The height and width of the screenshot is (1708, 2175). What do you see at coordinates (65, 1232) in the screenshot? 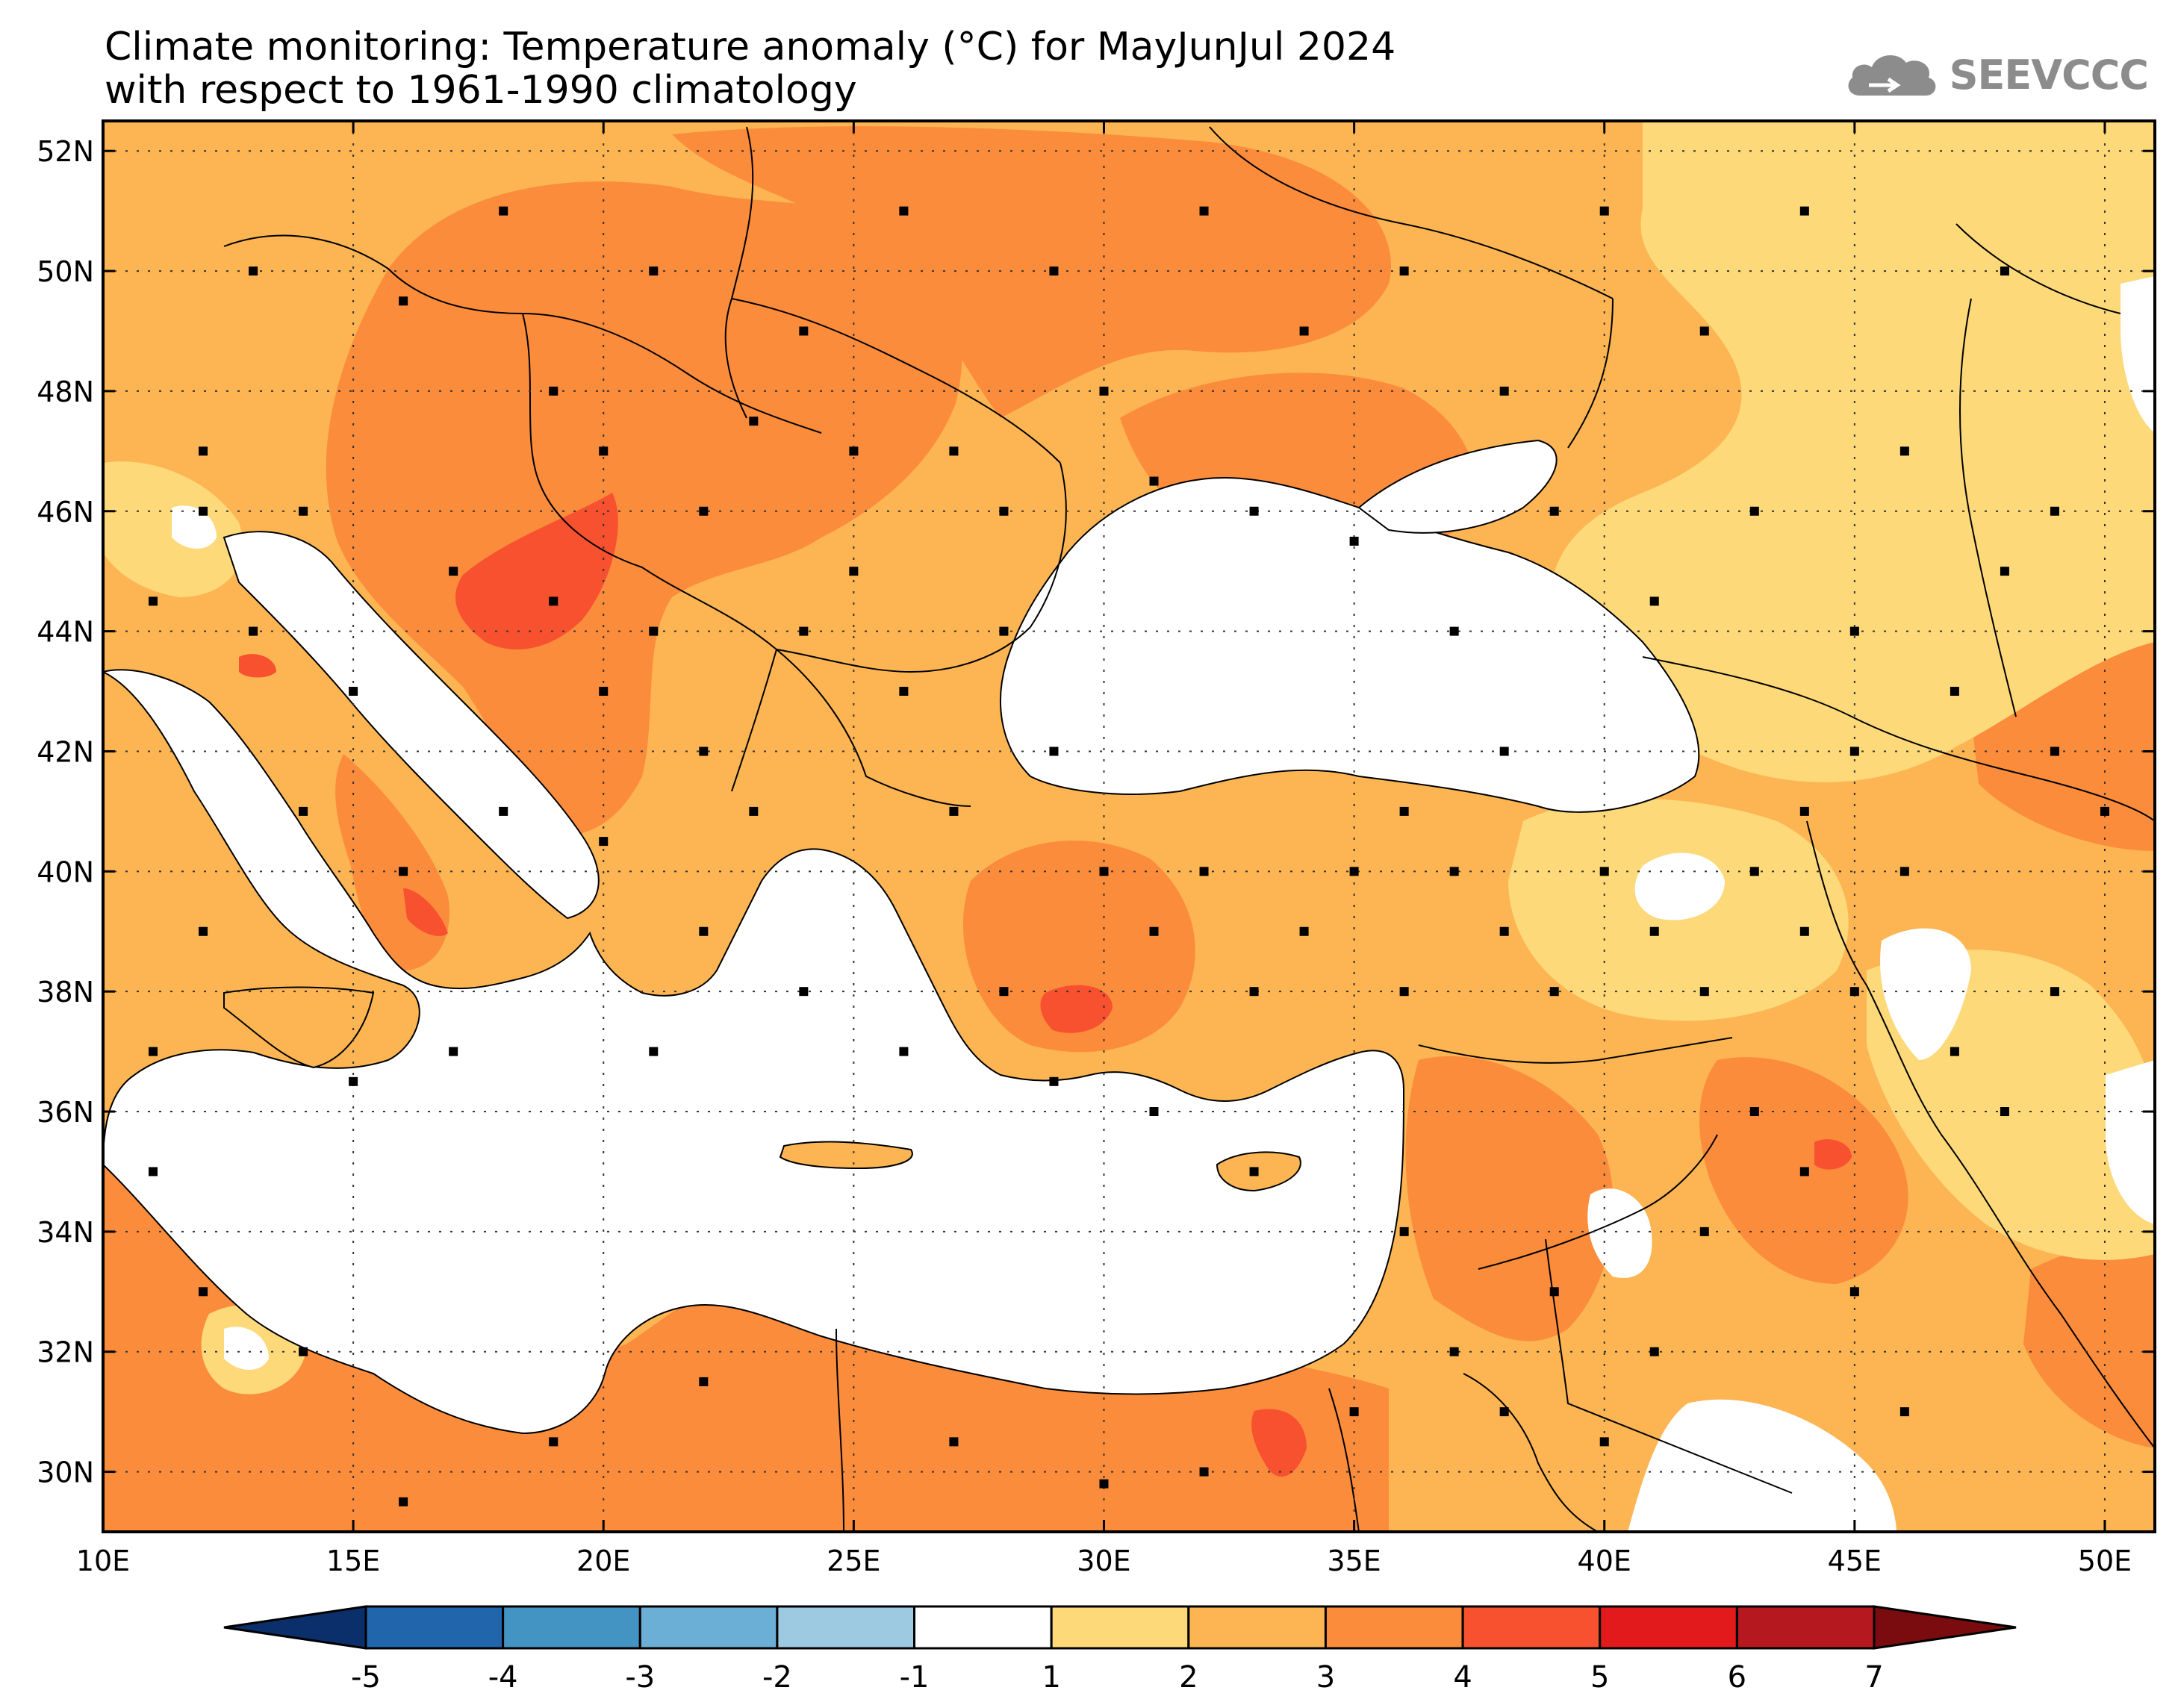
I see `lat-tick-label: 34N` at bounding box center [65, 1232].